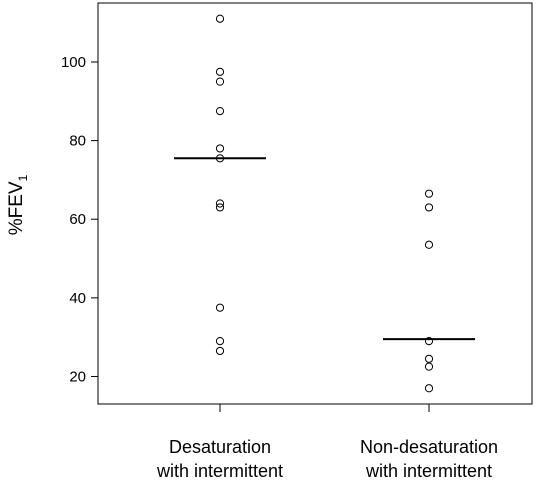 This screenshot has height=493, width=551. What do you see at coordinates (220, 447) in the screenshot?
I see `x-category-label-line1: Desaturation` at bounding box center [220, 447].